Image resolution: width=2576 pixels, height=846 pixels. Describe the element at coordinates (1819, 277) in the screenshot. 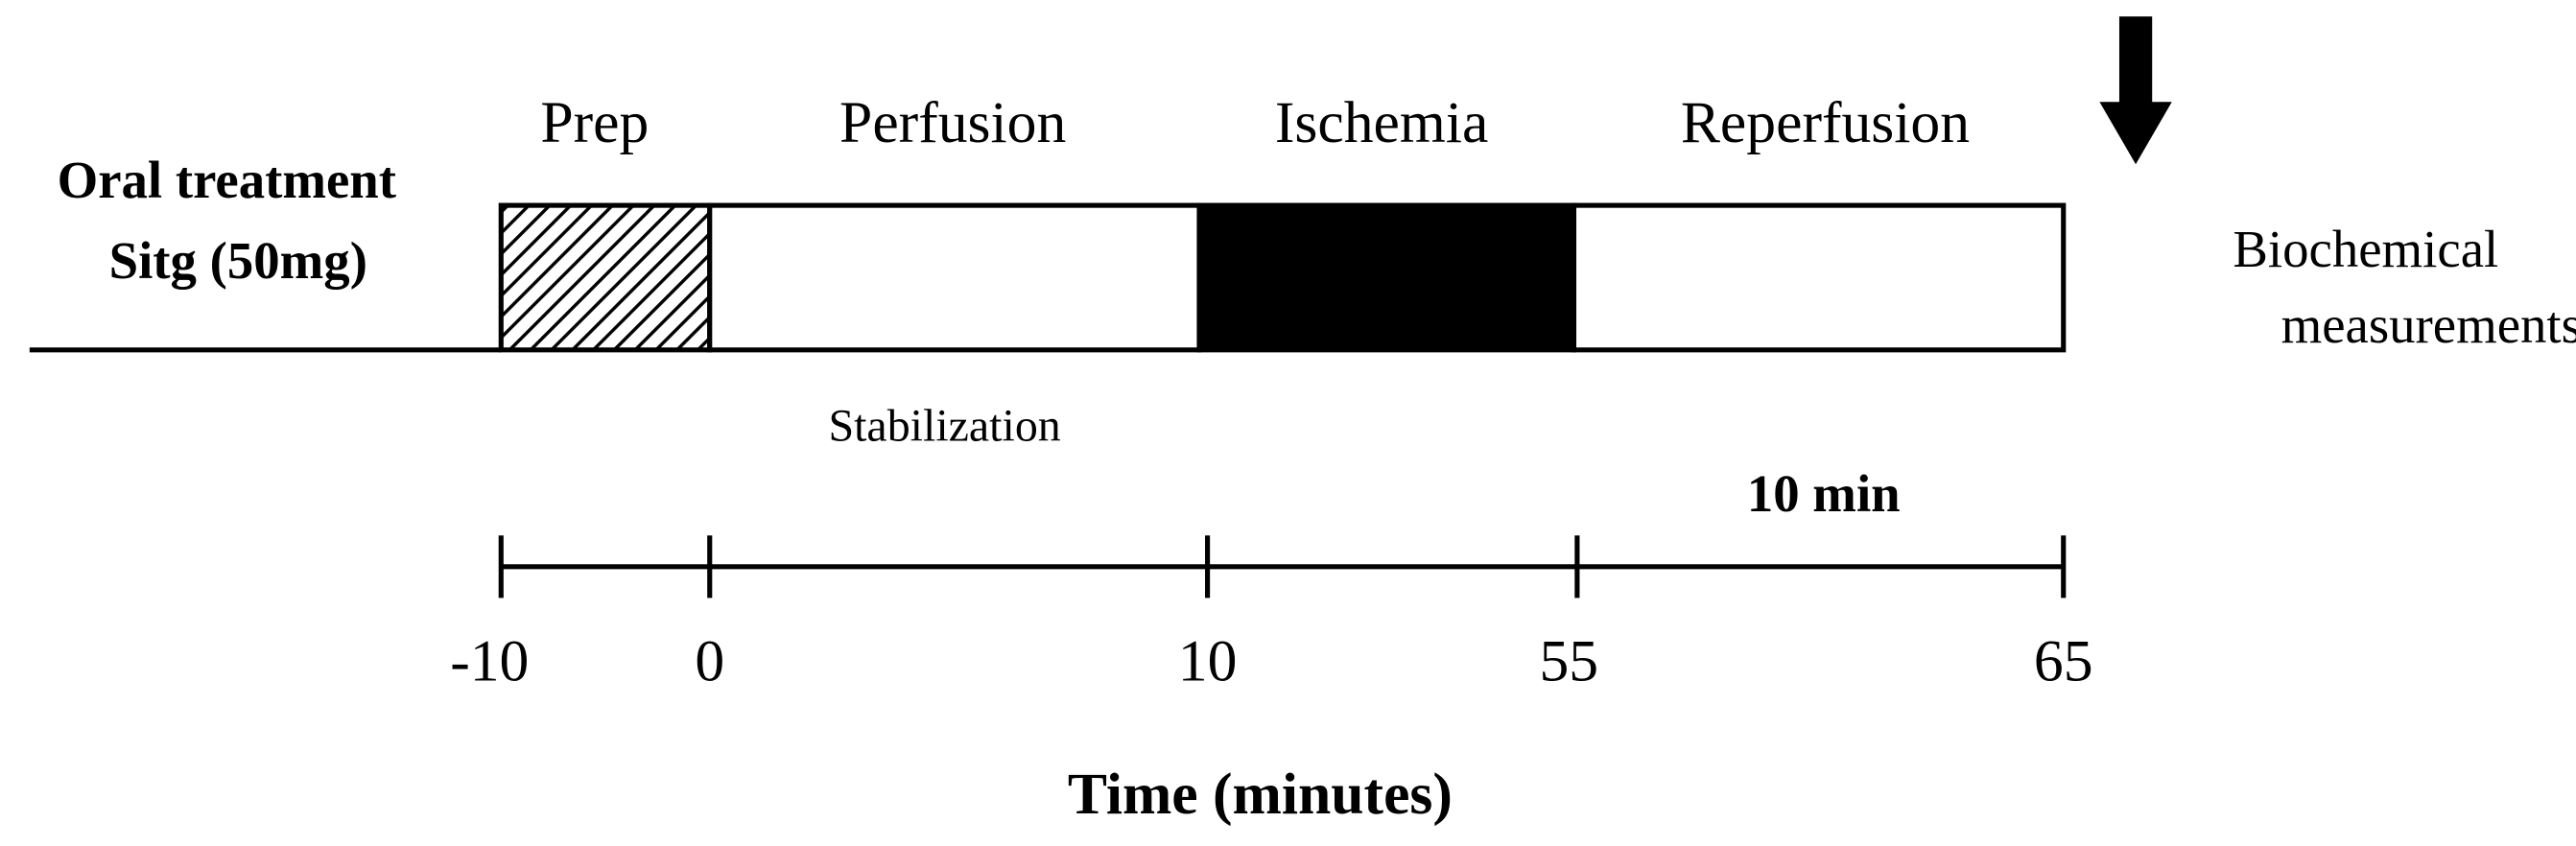

I see `reperfusion-block` at that location.